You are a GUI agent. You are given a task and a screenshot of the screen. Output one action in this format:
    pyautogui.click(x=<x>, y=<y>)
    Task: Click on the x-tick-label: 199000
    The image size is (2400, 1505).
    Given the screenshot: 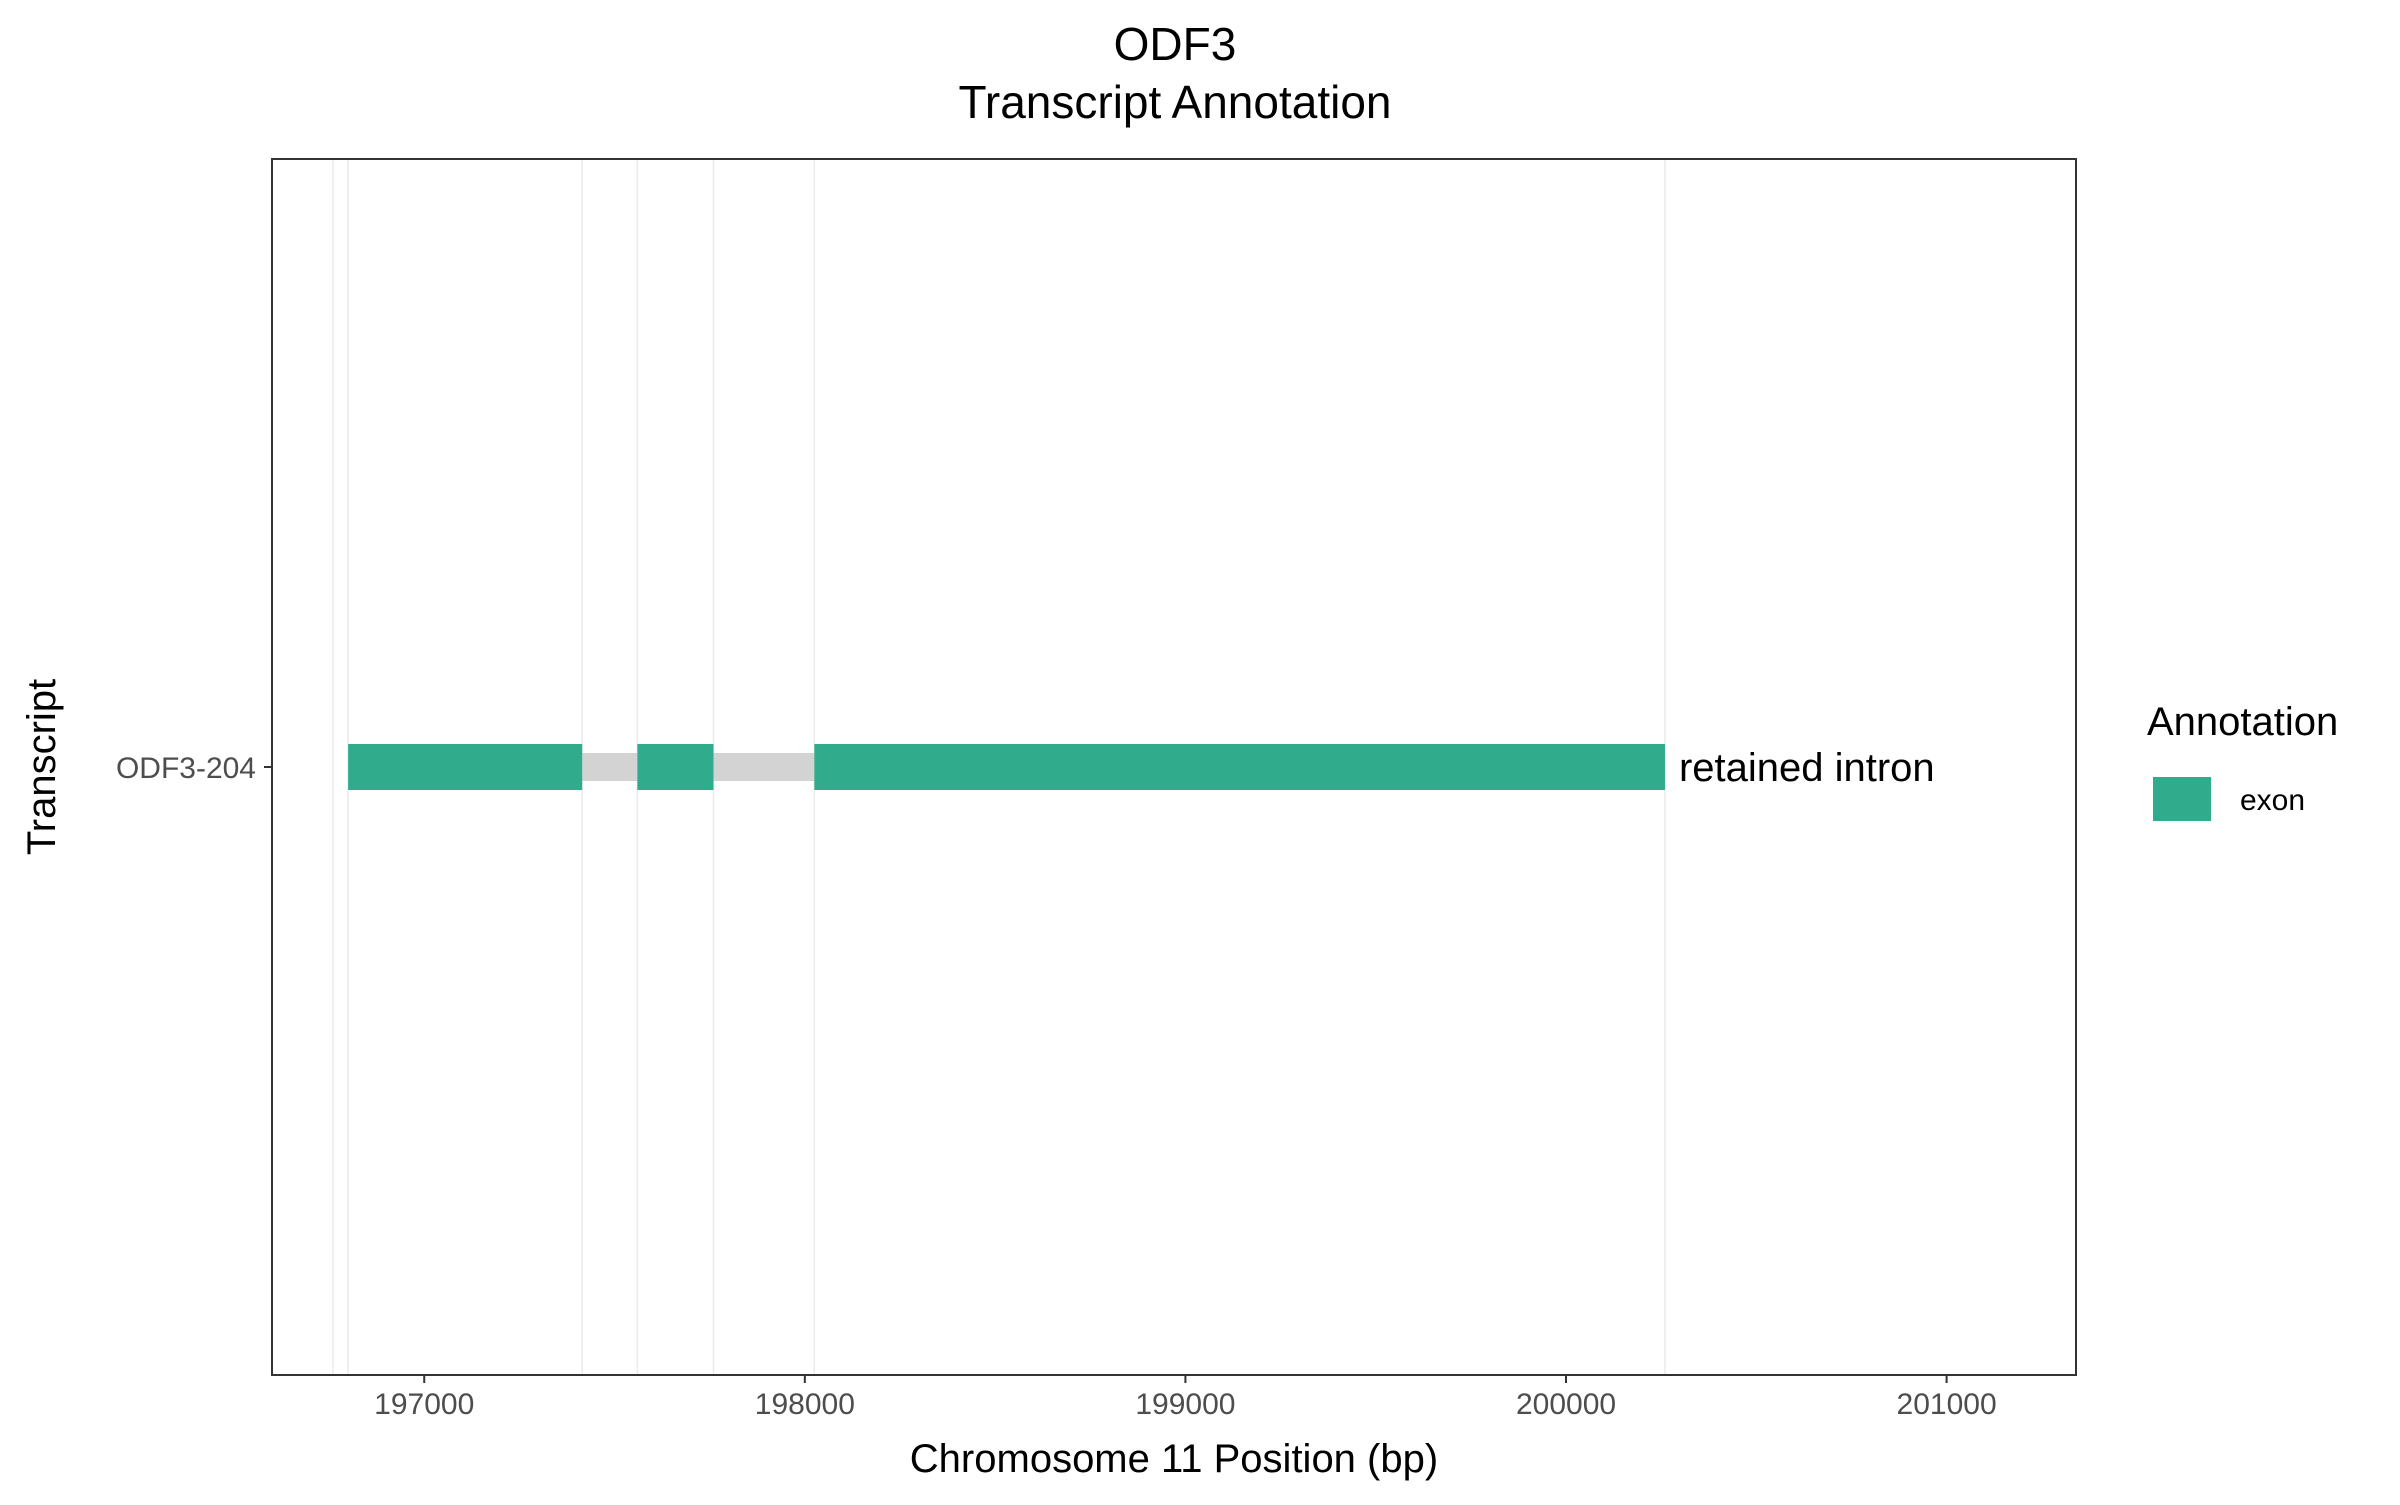 What is the action you would take?
    pyautogui.click(x=1185, y=1404)
    